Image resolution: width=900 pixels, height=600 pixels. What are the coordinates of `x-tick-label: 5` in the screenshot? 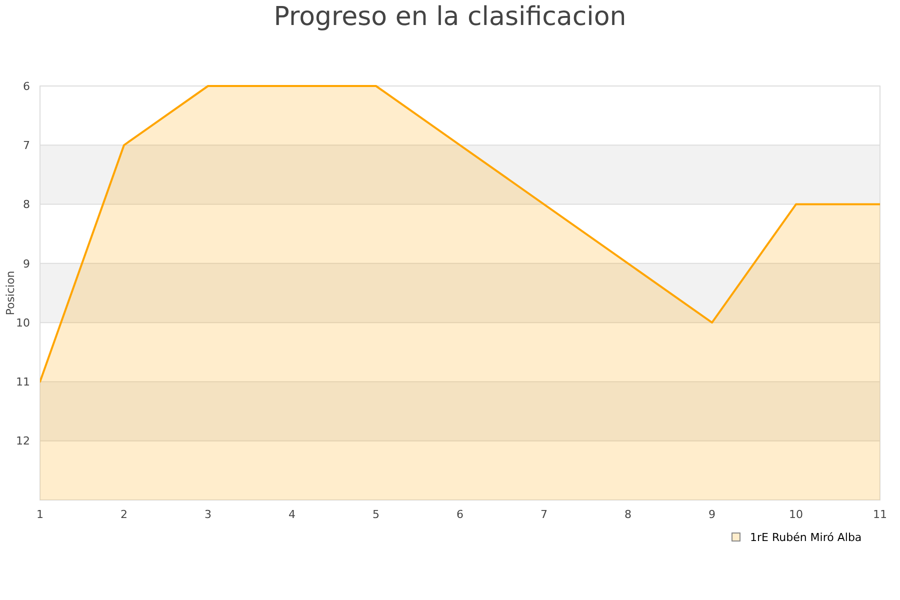 It's located at (376, 514).